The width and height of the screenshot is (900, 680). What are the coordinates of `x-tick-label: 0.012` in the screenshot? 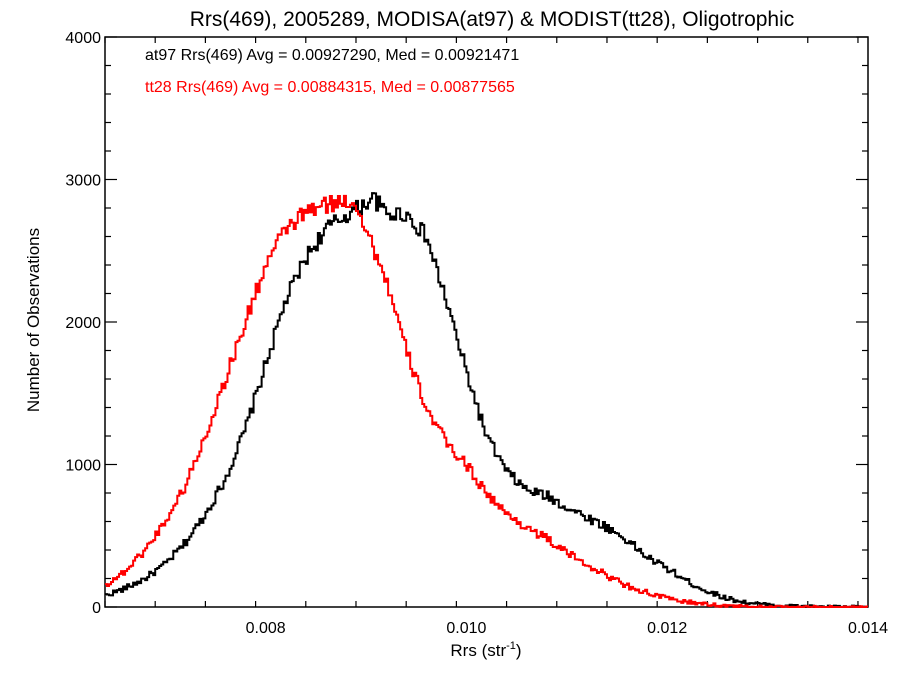 It's located at (667, 628).